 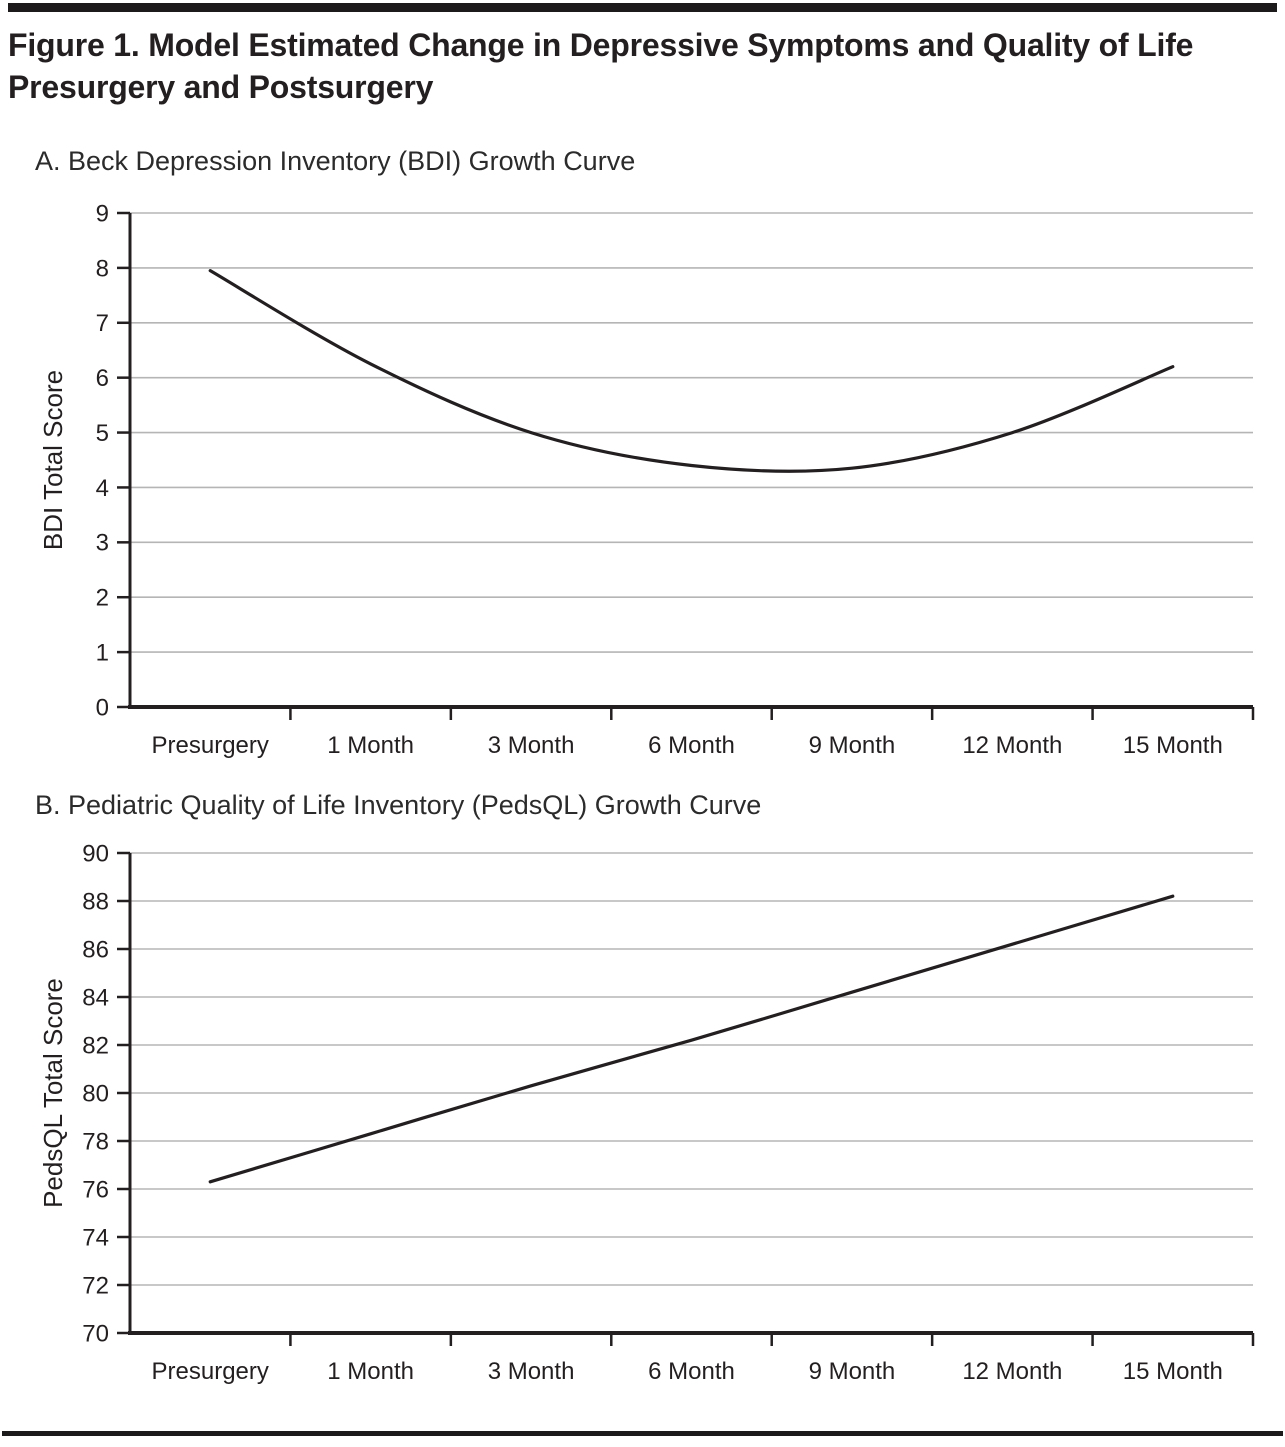 What do you see at coordinates (102, 268) in the screenshot?
I see `y-tick-label: 8` at bounding box center [102, 268].